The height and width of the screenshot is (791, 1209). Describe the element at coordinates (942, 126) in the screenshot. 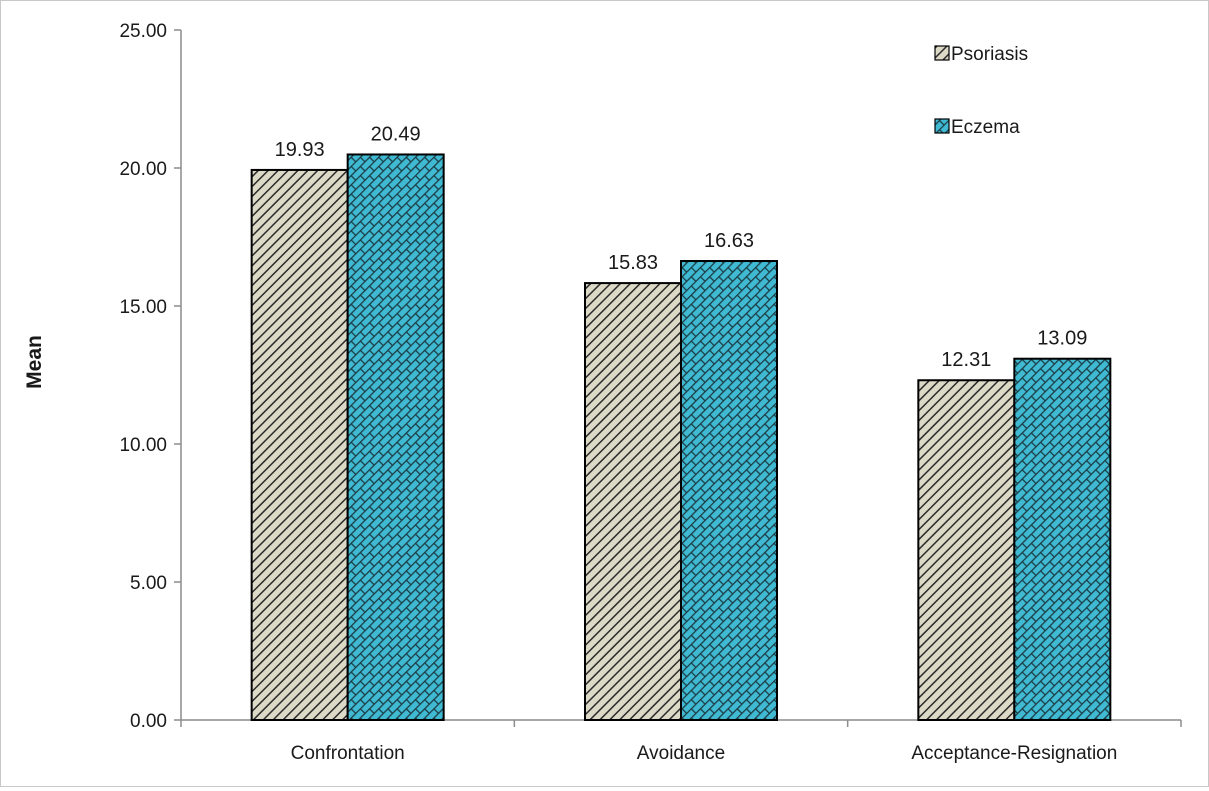

I see `legend-swatch-eczema` at that location.